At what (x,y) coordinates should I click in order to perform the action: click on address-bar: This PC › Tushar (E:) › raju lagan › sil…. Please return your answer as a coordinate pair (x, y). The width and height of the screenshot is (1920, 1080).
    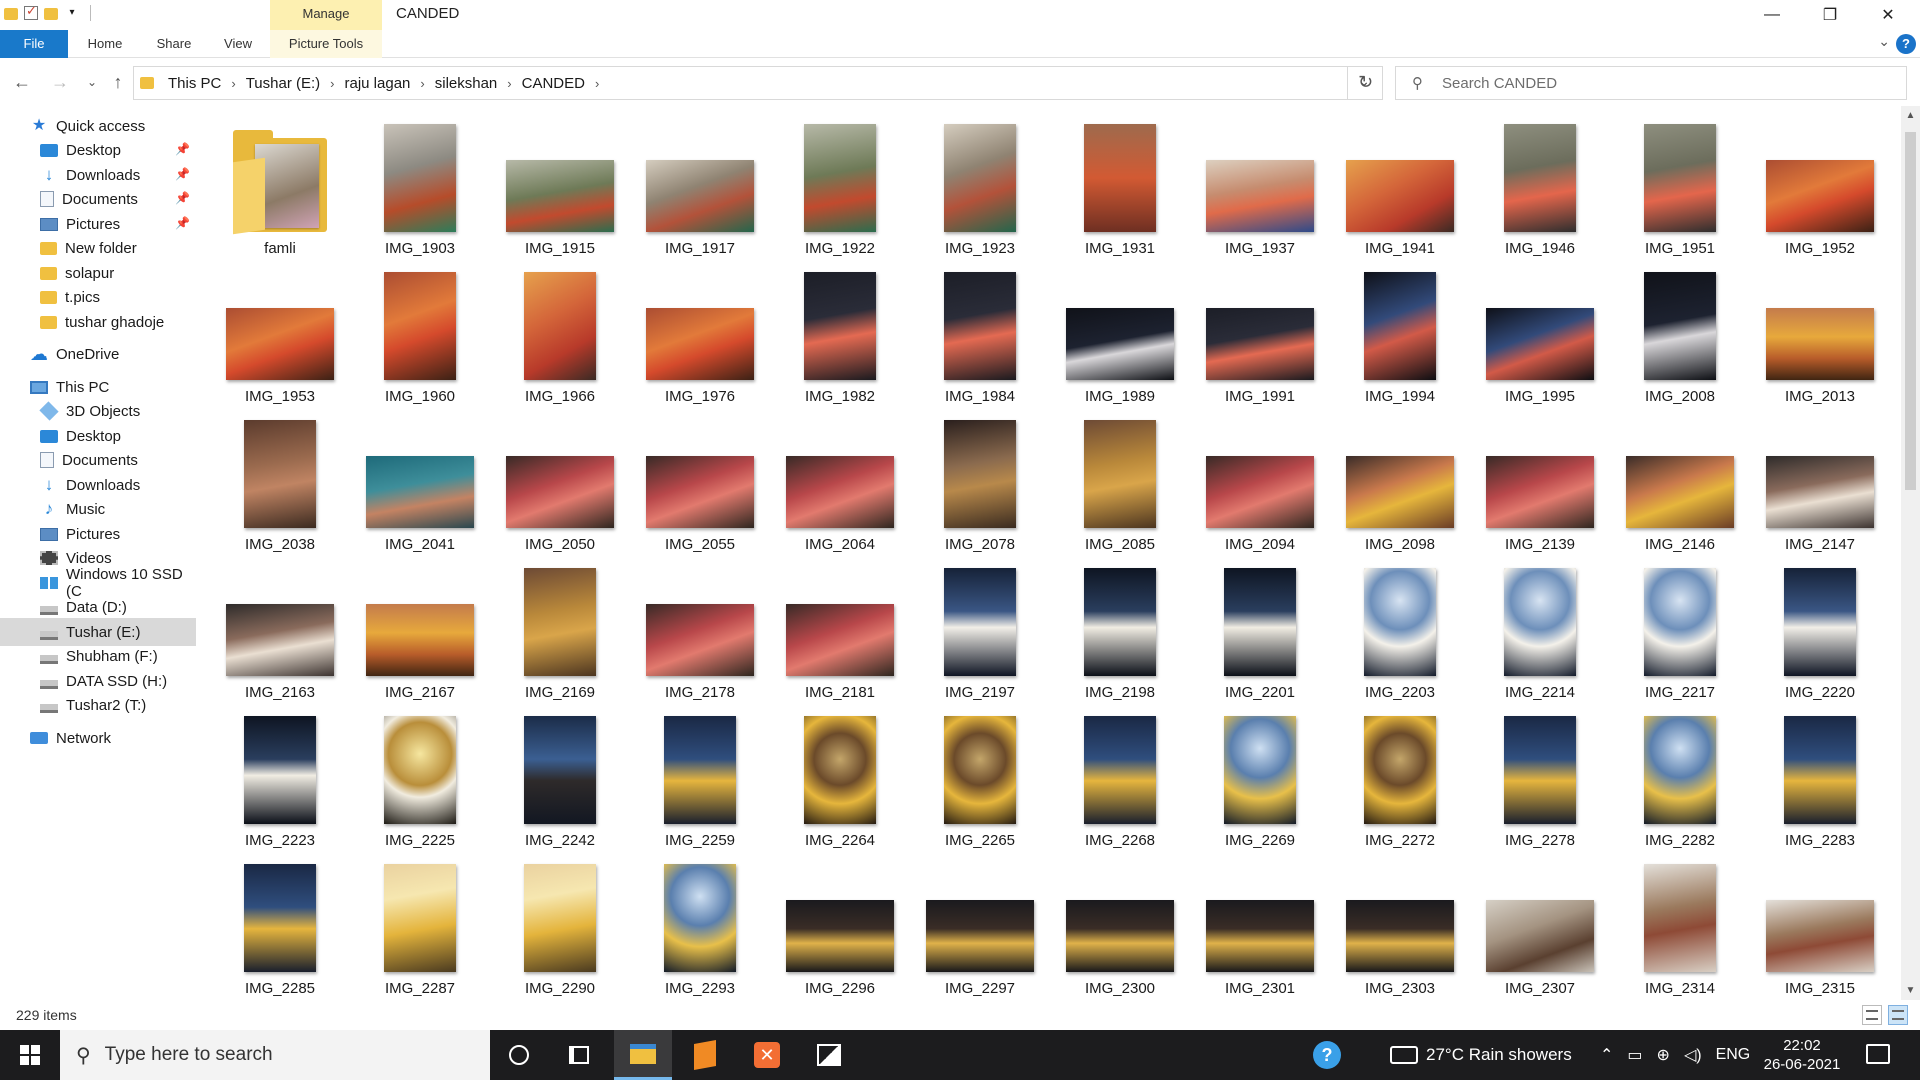
    Looking at the image, I should click on (758, 83).